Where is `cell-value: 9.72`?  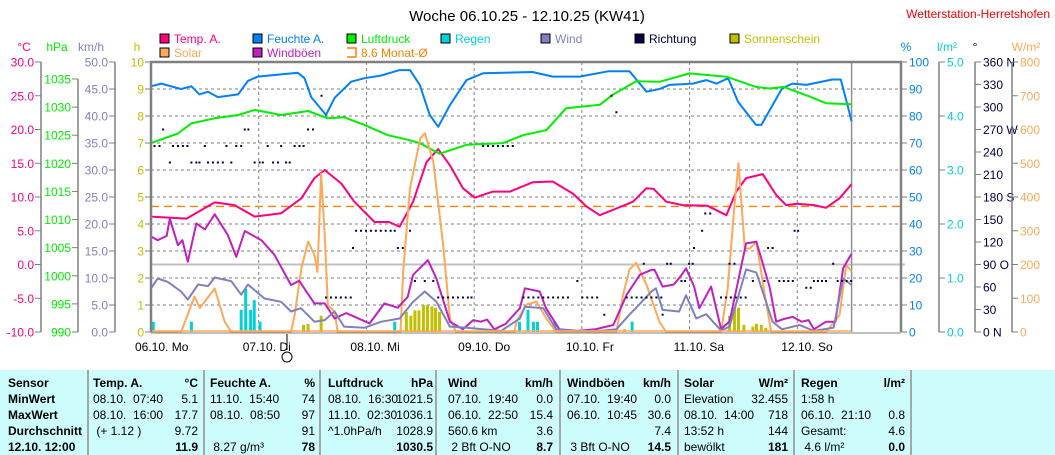 cell-value: 9.72 is located at coordinates (186, 431).